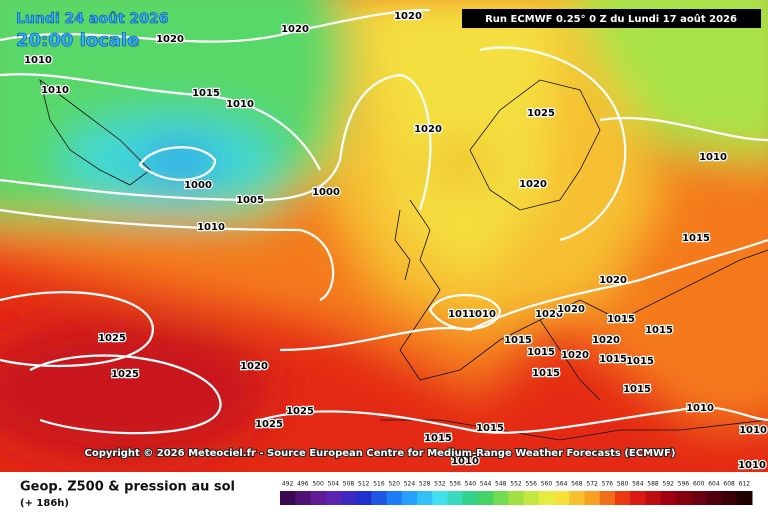  I want to click on colorbar-tick: 496, so click(303, 484).